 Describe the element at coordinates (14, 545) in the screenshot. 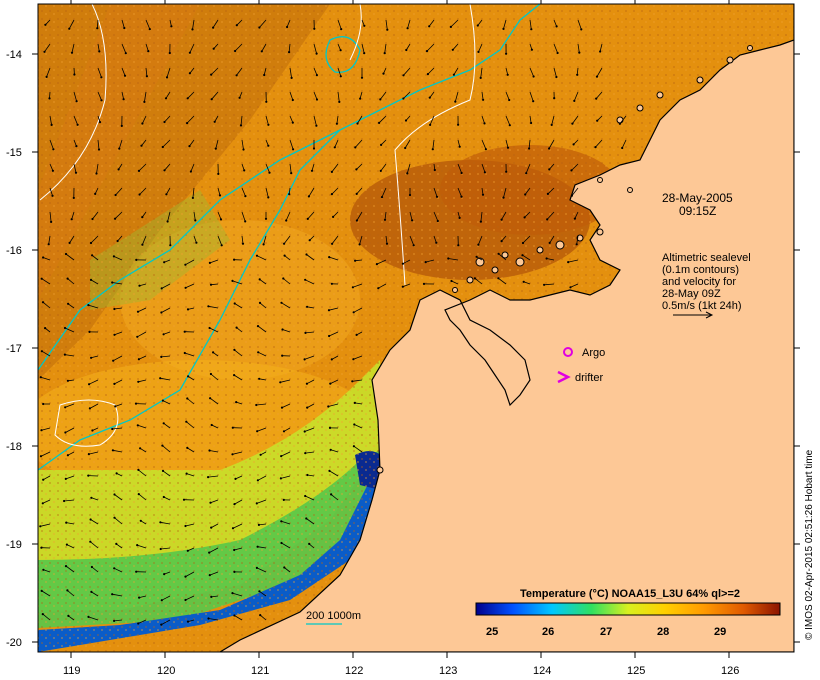

I see `y-label-19: -19` at that location.